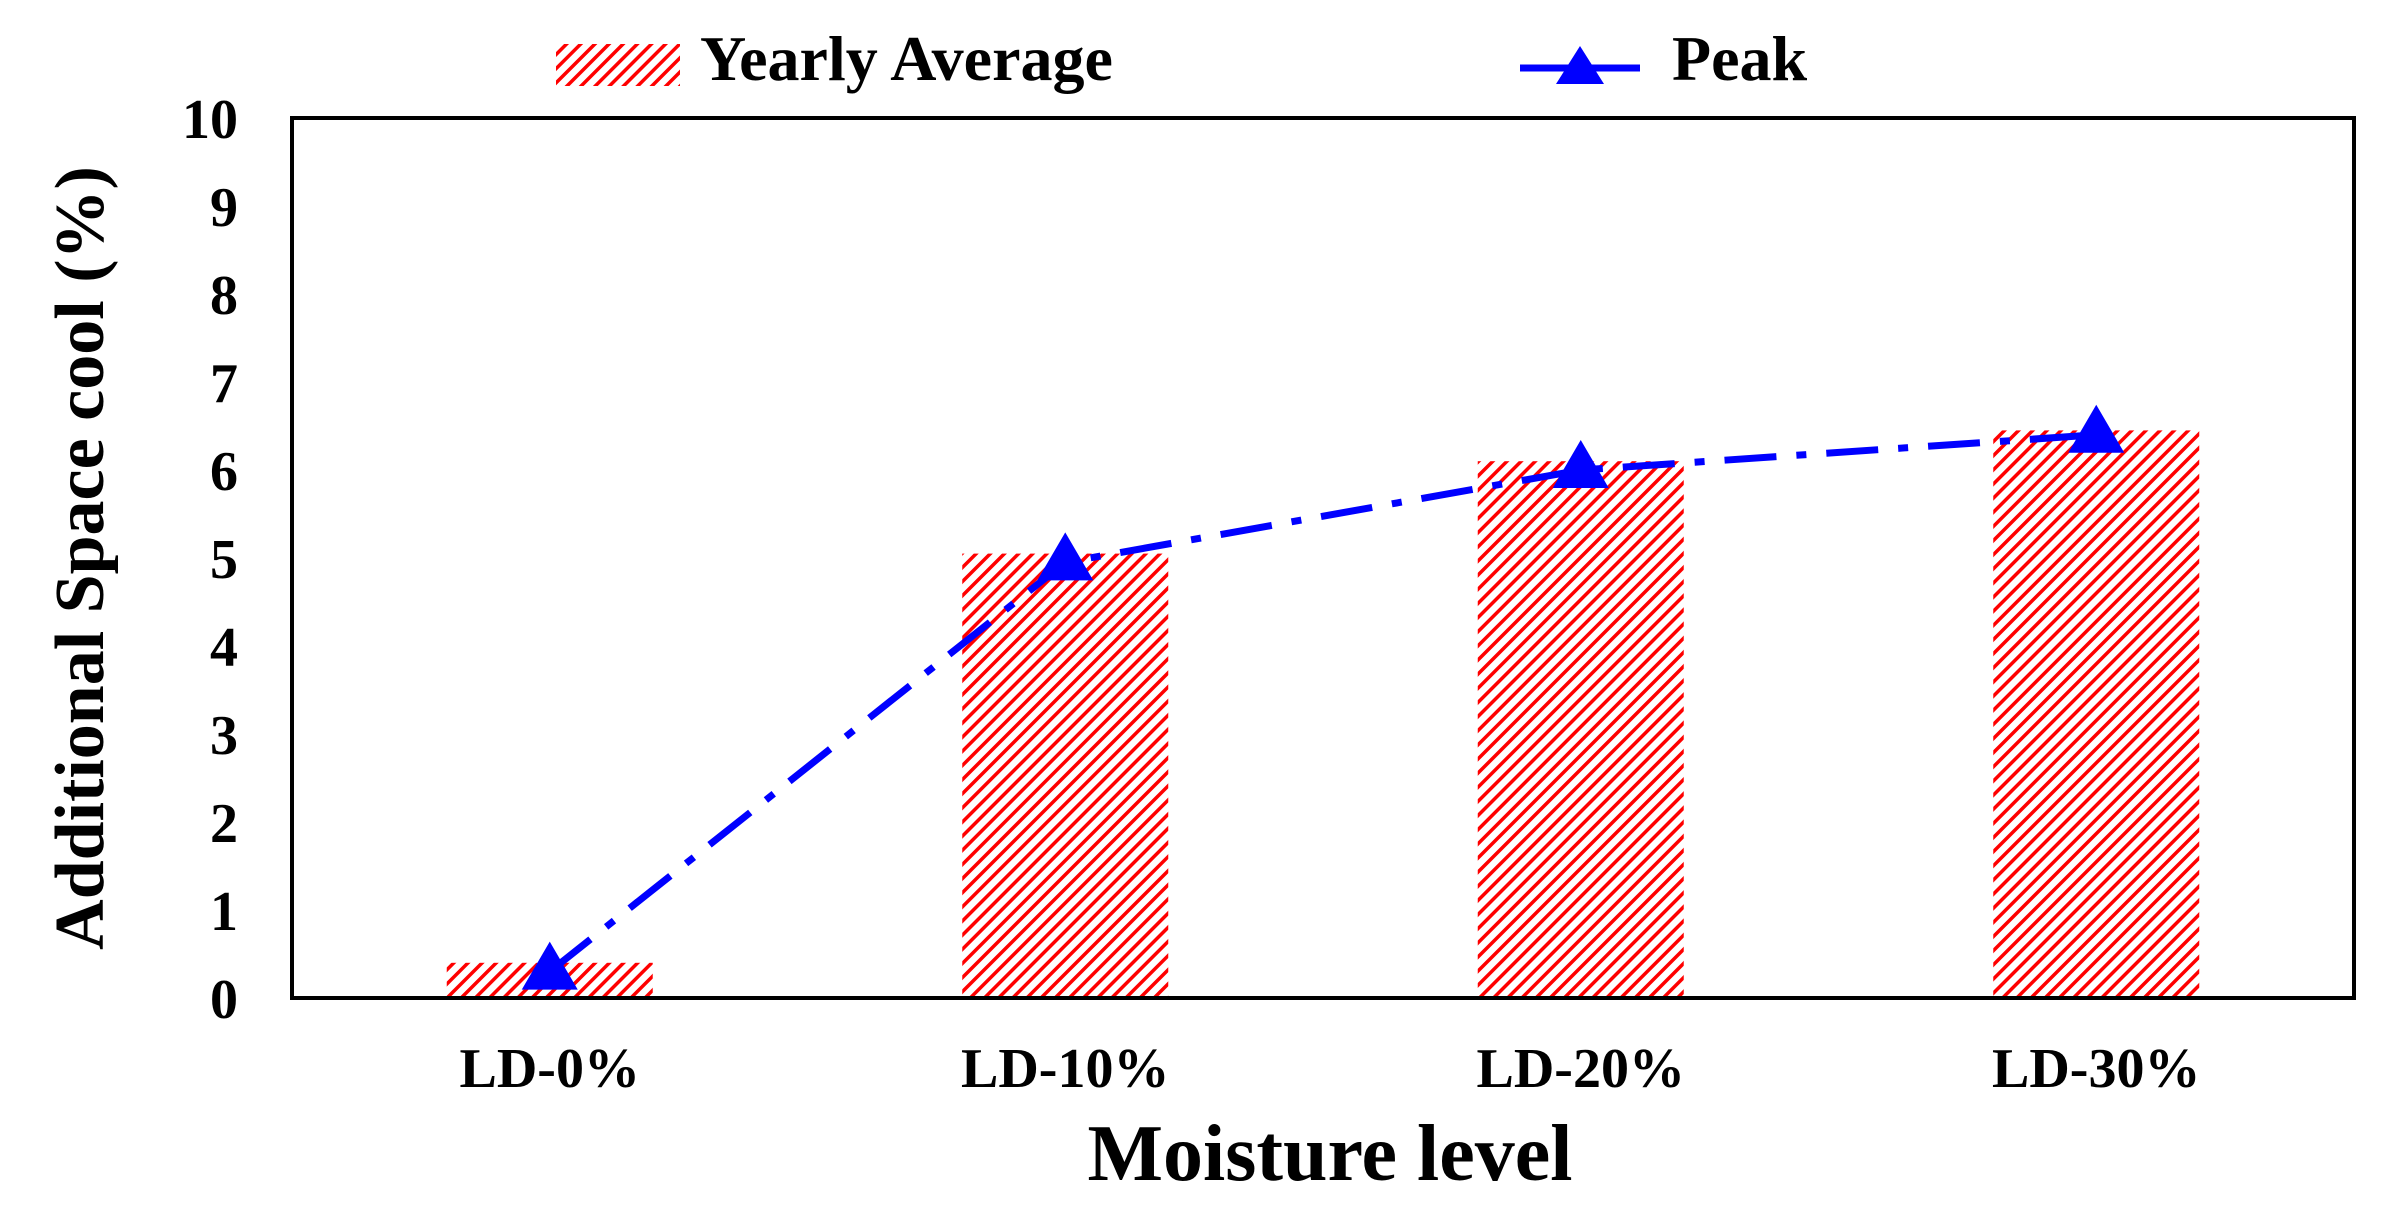 The height and width of the screenshot is (1205, 2396). What do you see at coordinates (1580, 464) in the screenshot?
I see `peak-marker-ld-20pct` at bounding box center [1580, 464].